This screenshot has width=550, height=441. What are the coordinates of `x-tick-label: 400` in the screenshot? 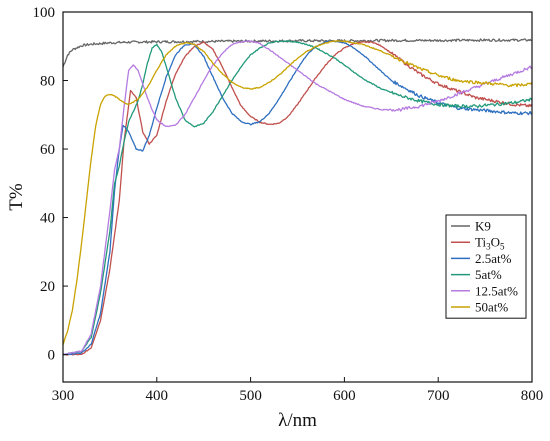 It's located at (157, 396).